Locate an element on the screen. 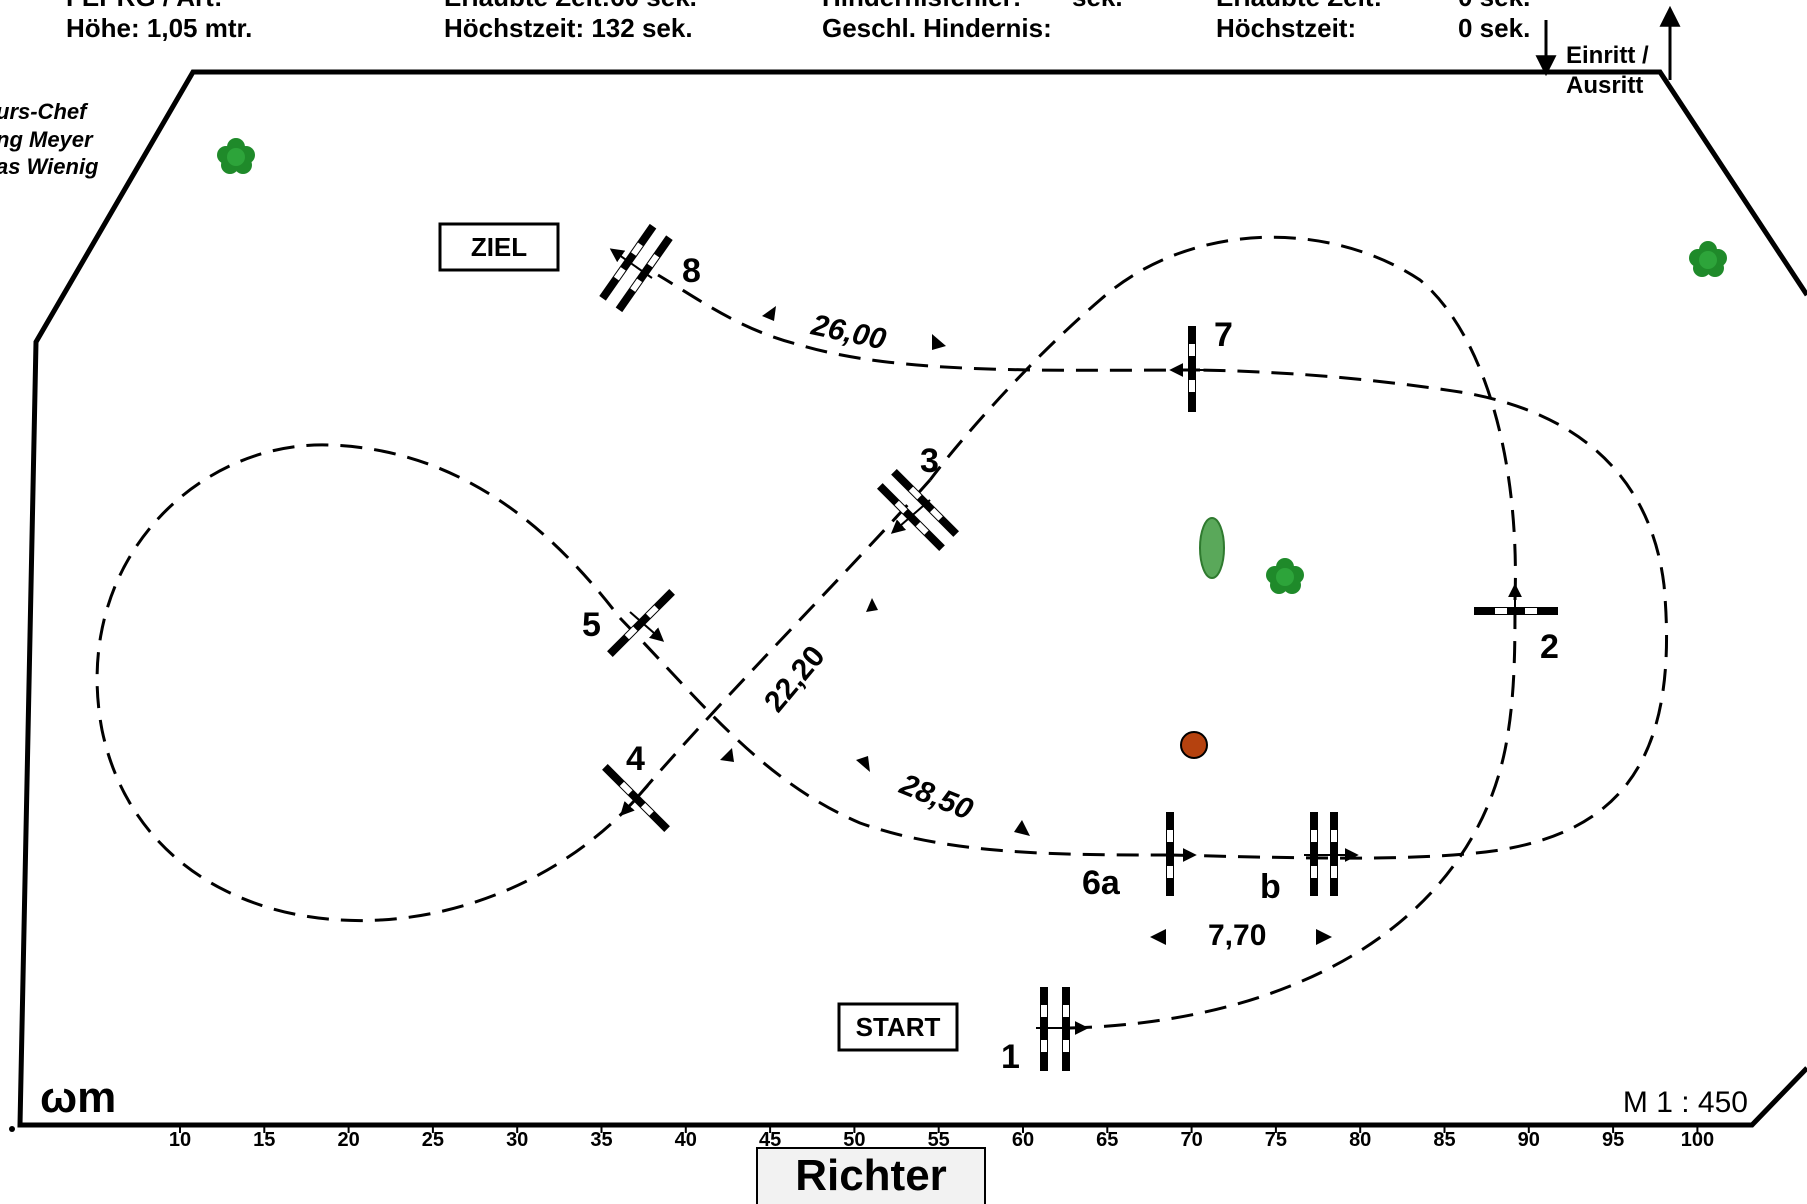 Image resolution: width=1807 pixels, height=1204 pixels. course-path-5-to-6a is located at coordinates (894, 736).